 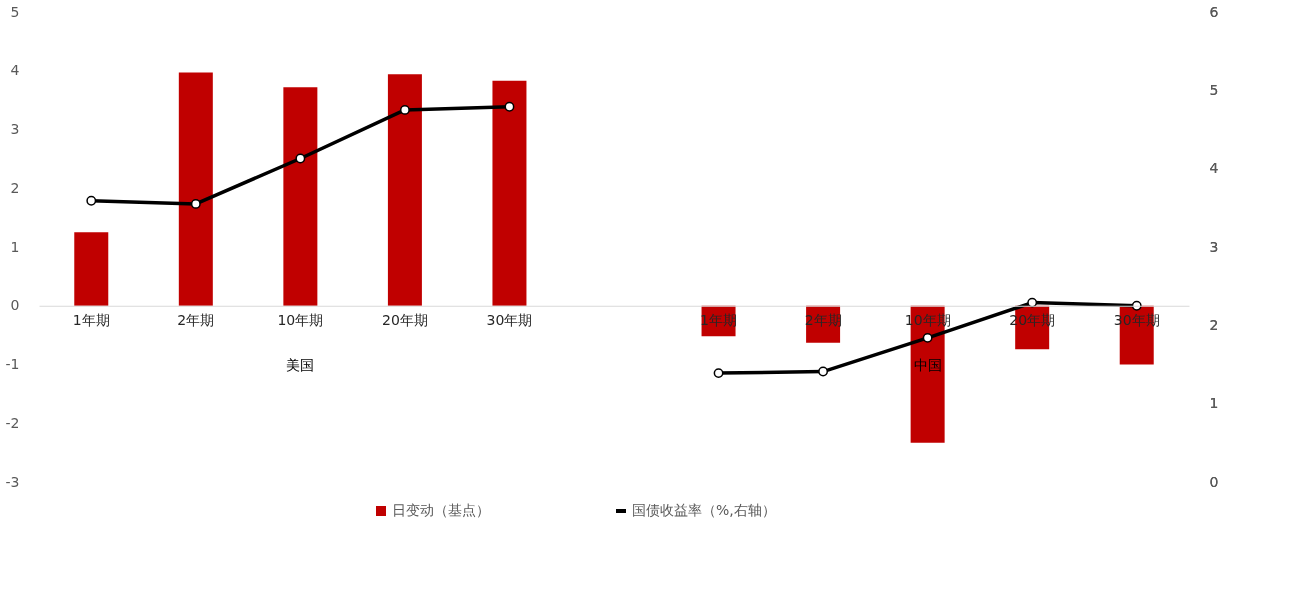 I want to click on y2-tick-label: 2, so click(x=1214, y=324).